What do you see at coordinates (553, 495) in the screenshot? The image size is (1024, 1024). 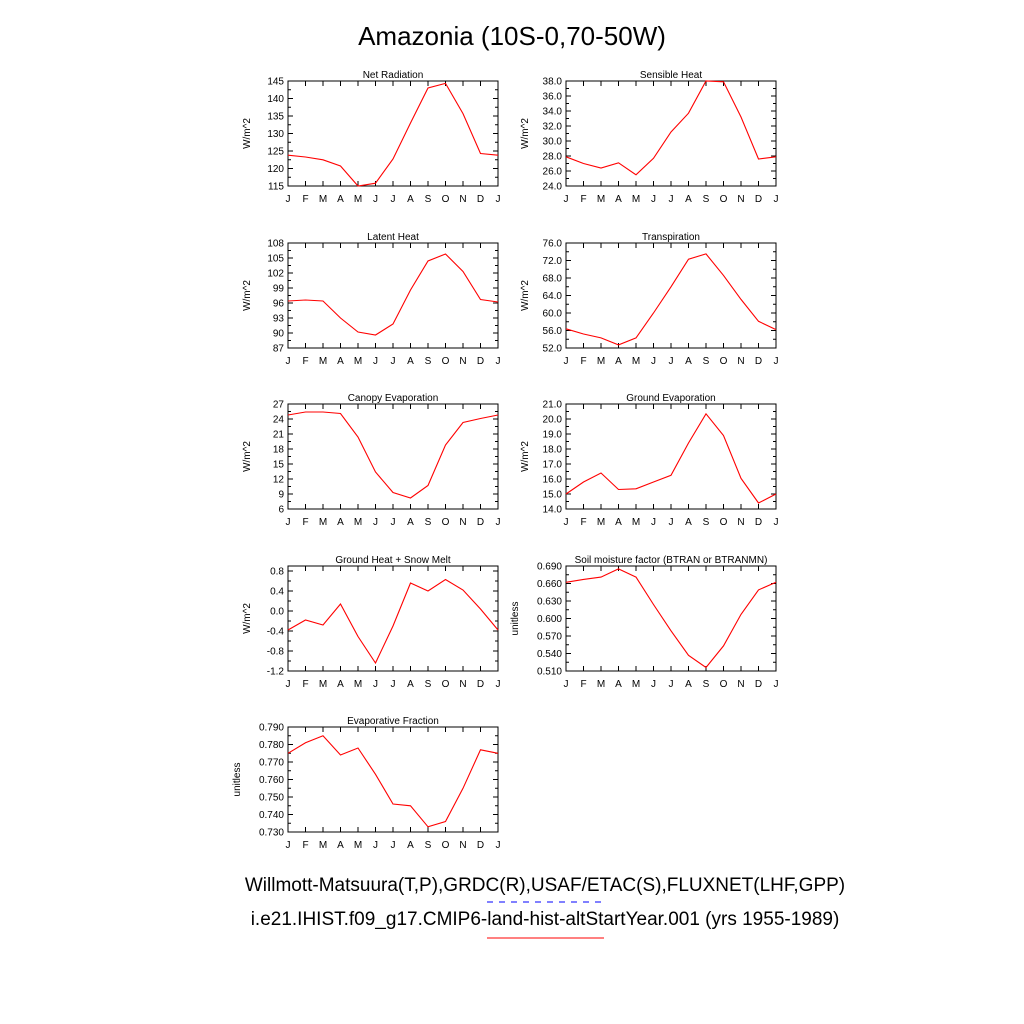 I see `y-tick-label: 15.0` at bounding box center [553, 495].